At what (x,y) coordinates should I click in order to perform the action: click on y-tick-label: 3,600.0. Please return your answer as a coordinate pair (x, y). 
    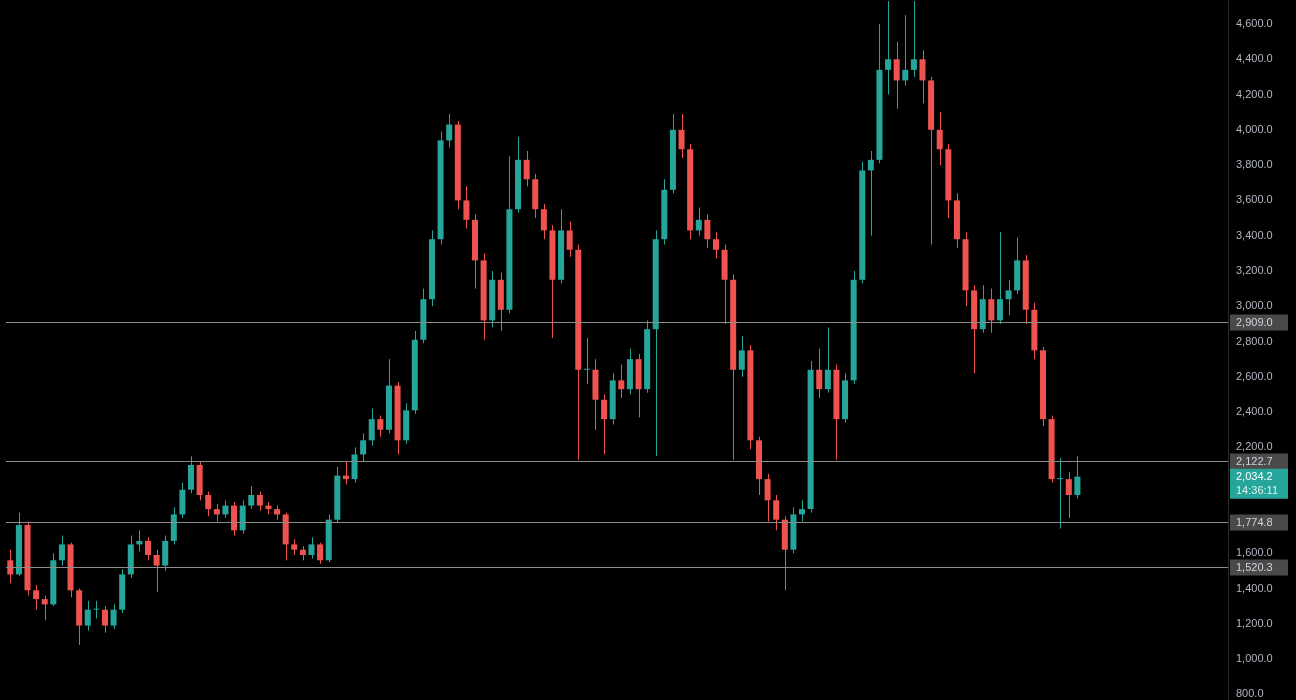
    Looking at the image, I should click on (1254, 199).